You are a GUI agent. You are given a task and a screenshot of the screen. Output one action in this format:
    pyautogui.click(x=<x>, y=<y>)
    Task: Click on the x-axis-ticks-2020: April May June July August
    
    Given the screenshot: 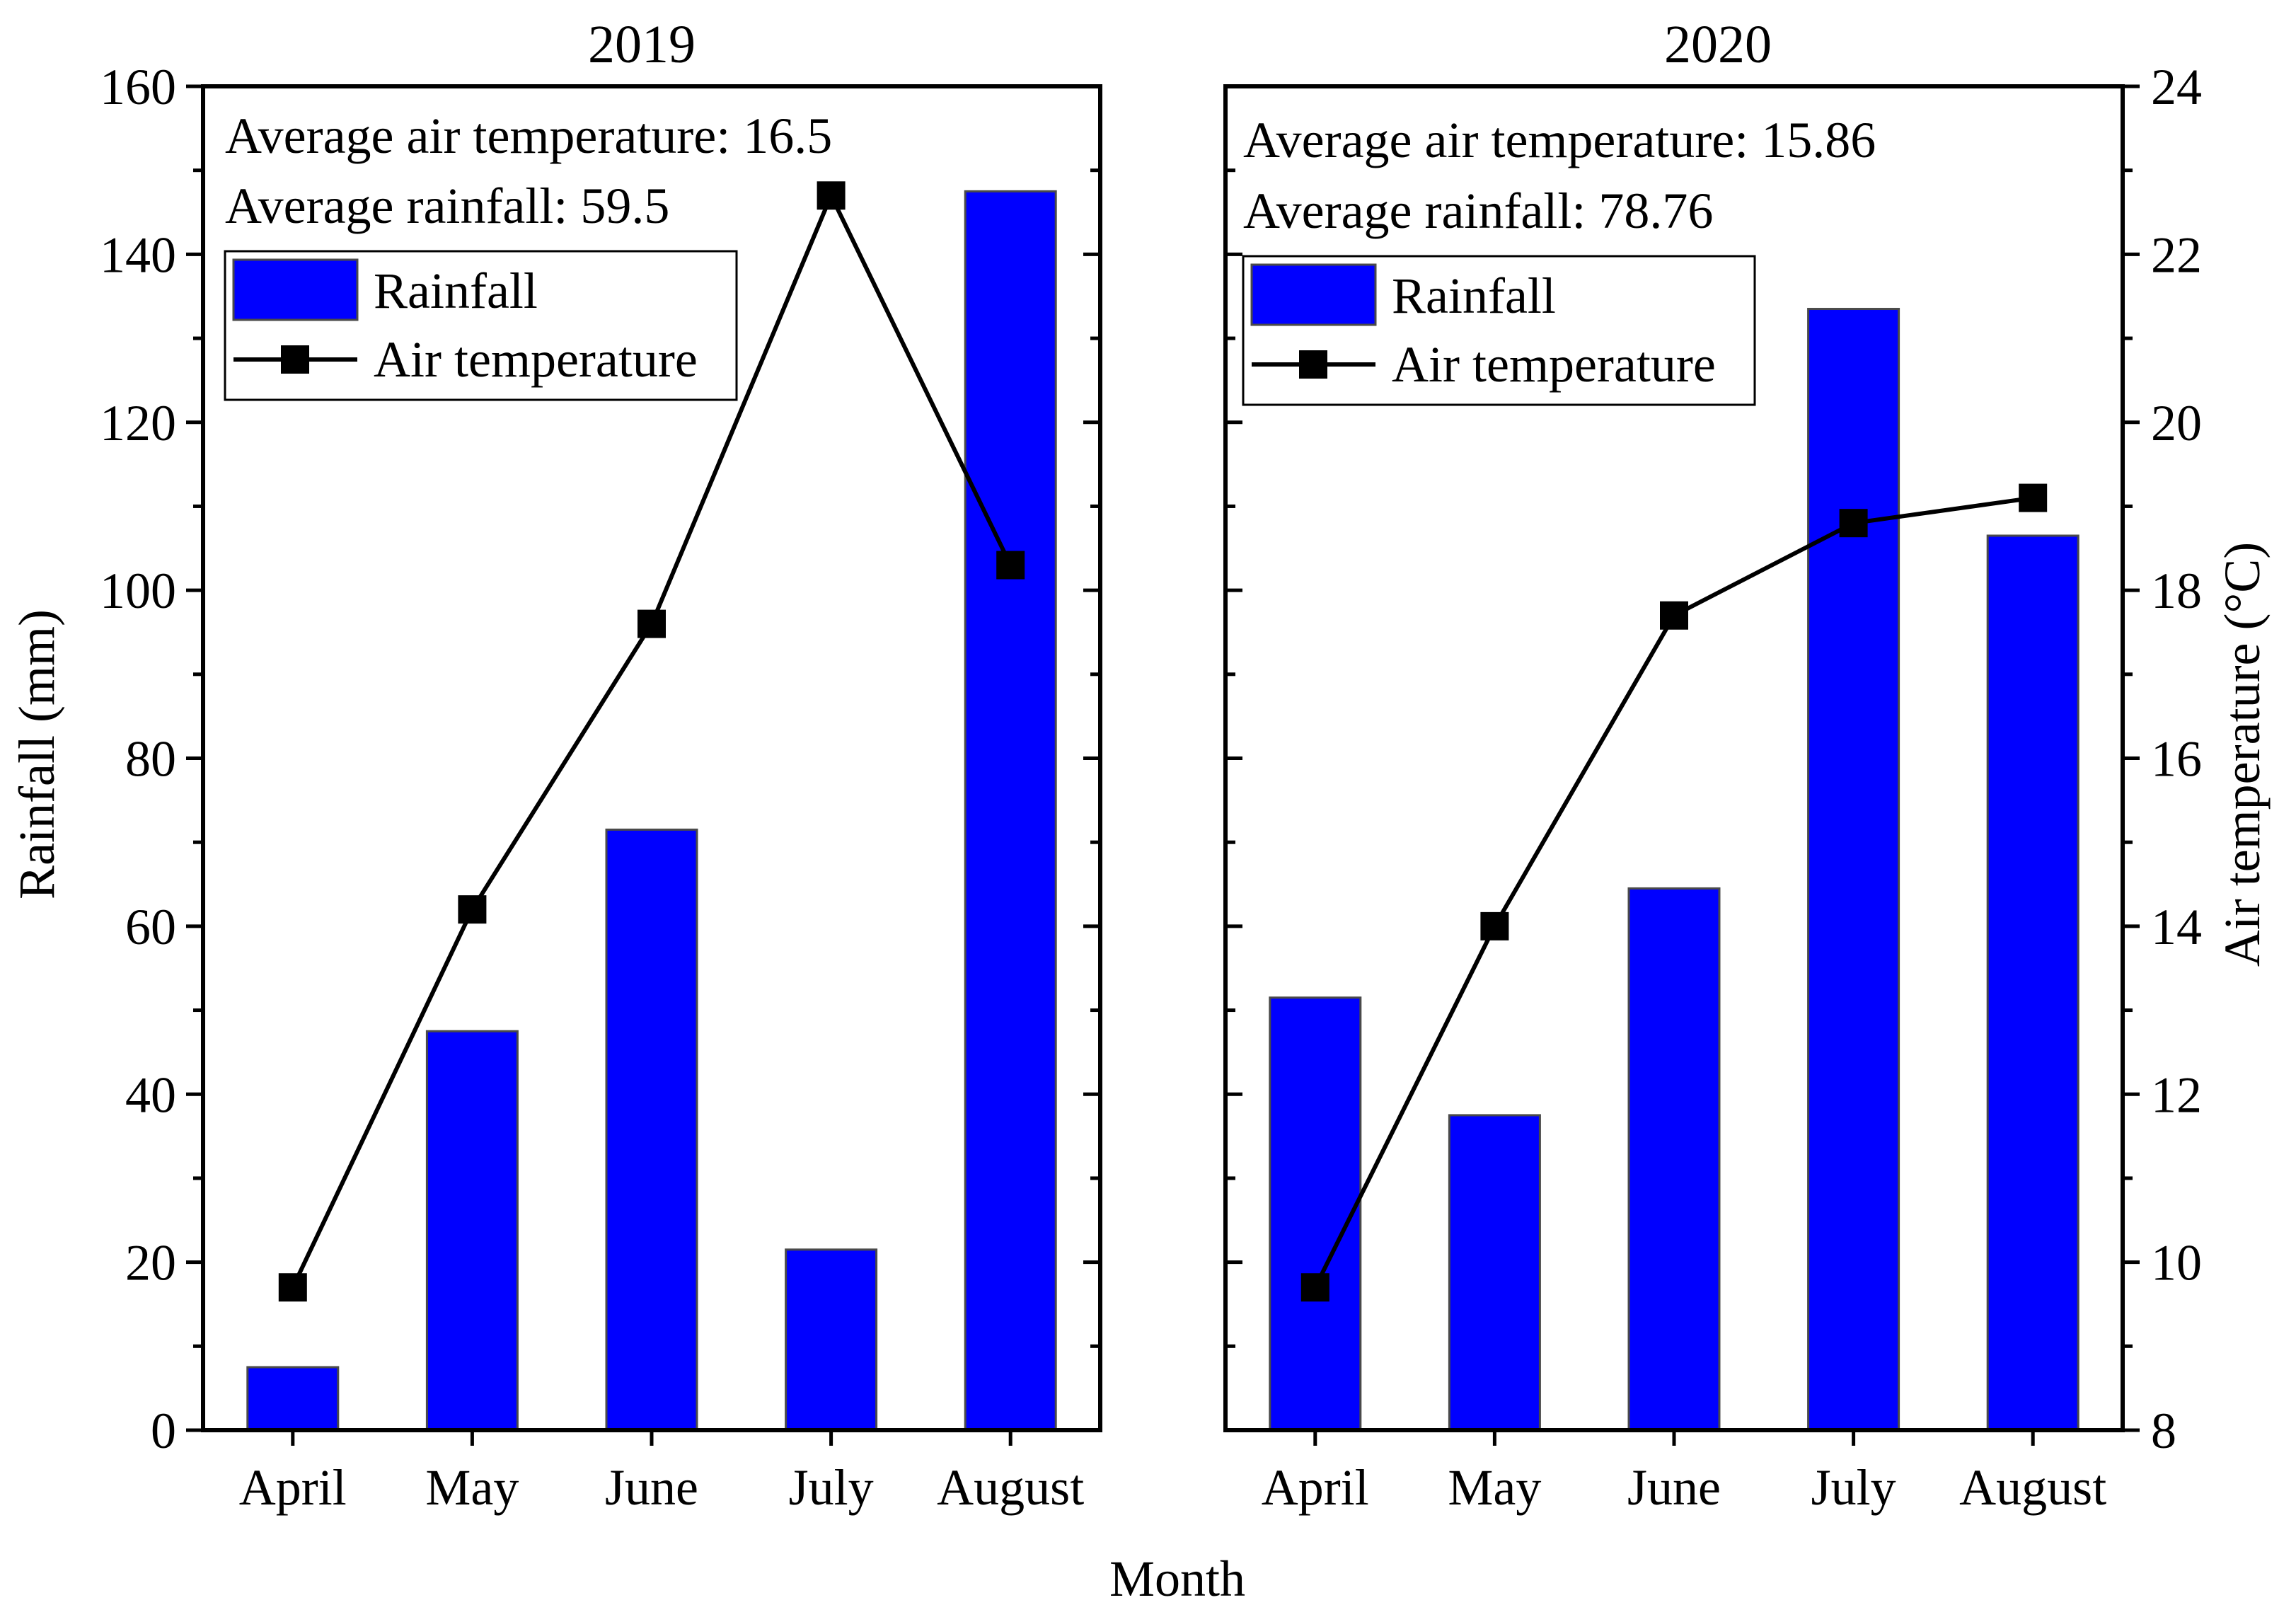 What is the action you would take?
    pyautogui.click(x=1684, y=1473)
    